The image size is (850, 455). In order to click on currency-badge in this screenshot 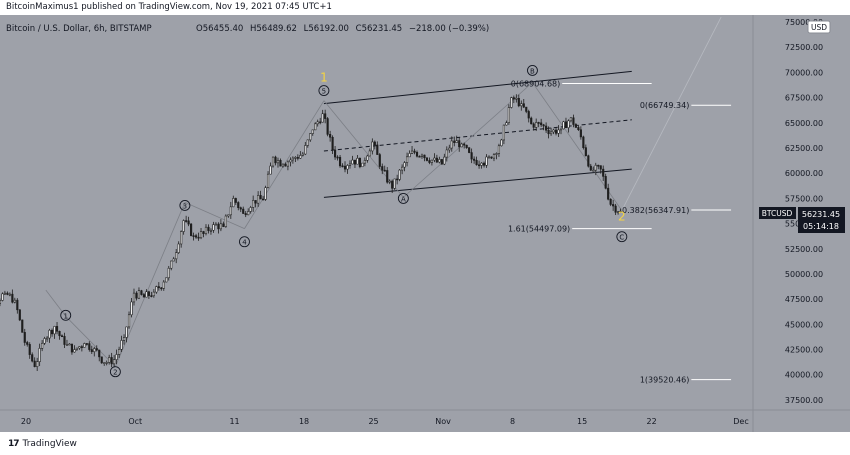, I will do `click(819, 27)`.